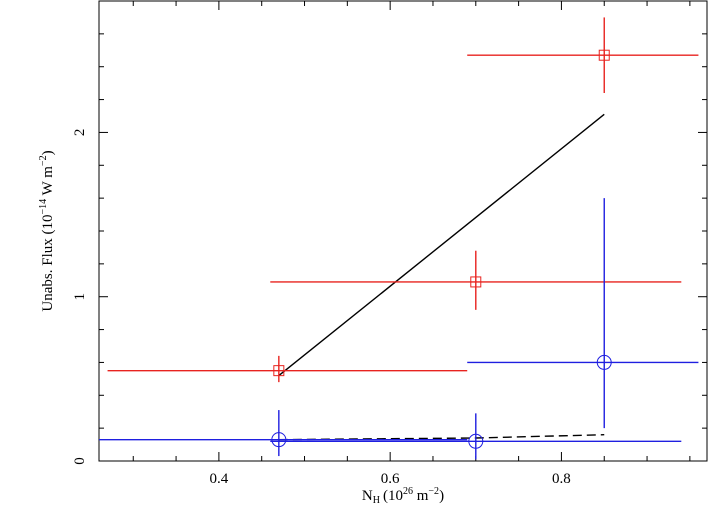 This screenshot has height=511, width=718. I want to click on x-label-unit: (10, so click(393, 496).